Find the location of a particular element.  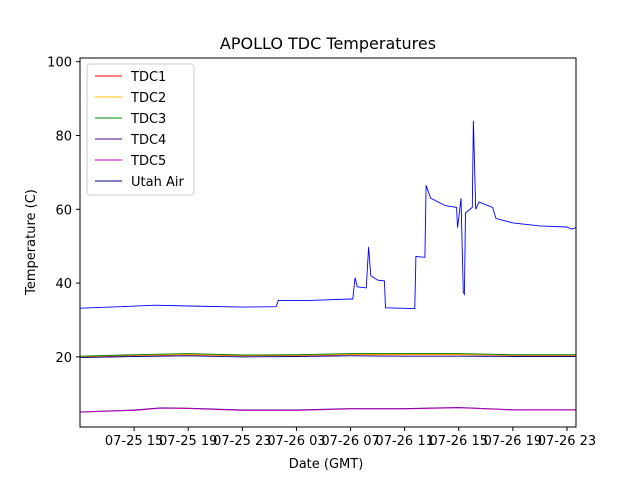

legend-label: TDC2 is located at coordinates (148, 98).